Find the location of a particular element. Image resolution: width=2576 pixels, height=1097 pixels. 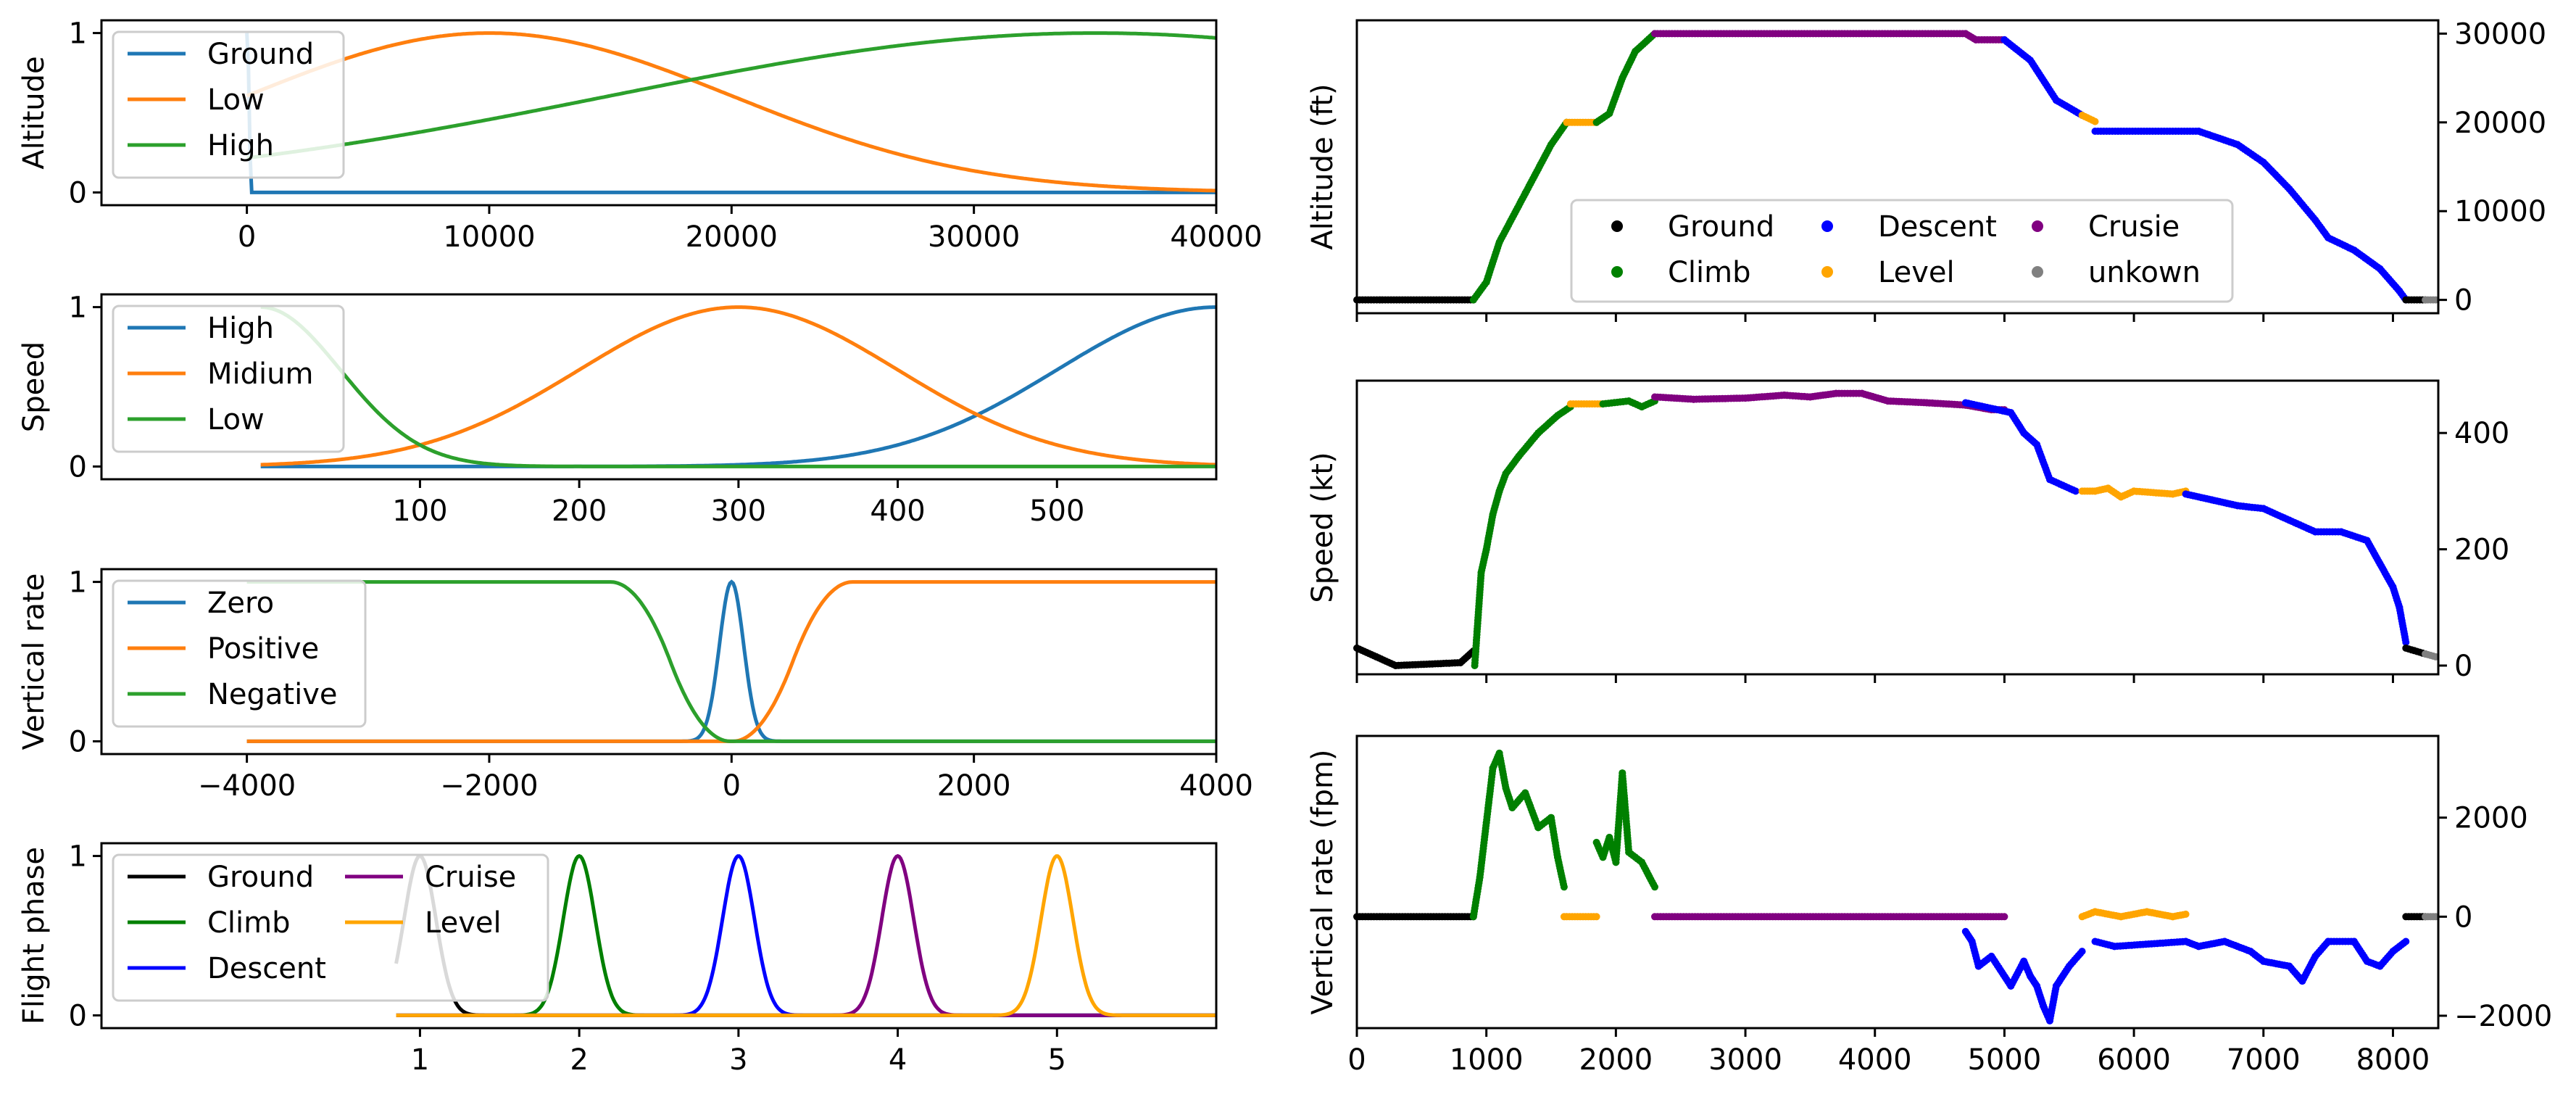

vertical-rate-fuzzy-legend-label: Negative is located at coordinates (272, 694).